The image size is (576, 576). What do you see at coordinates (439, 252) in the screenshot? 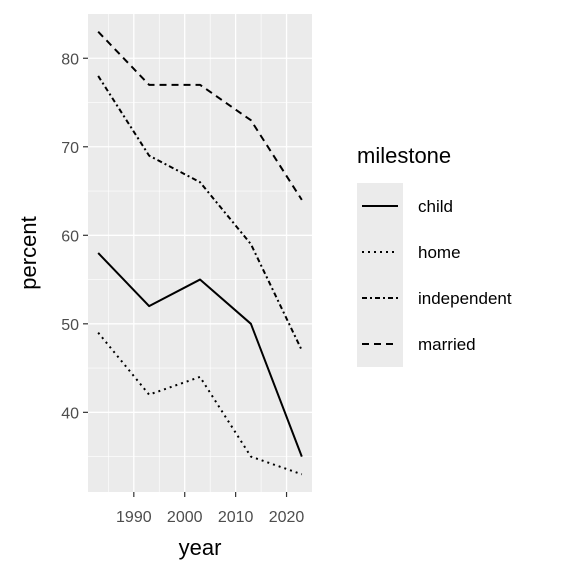
I see `legend-label-home: home` at bounding box center [439, 252].